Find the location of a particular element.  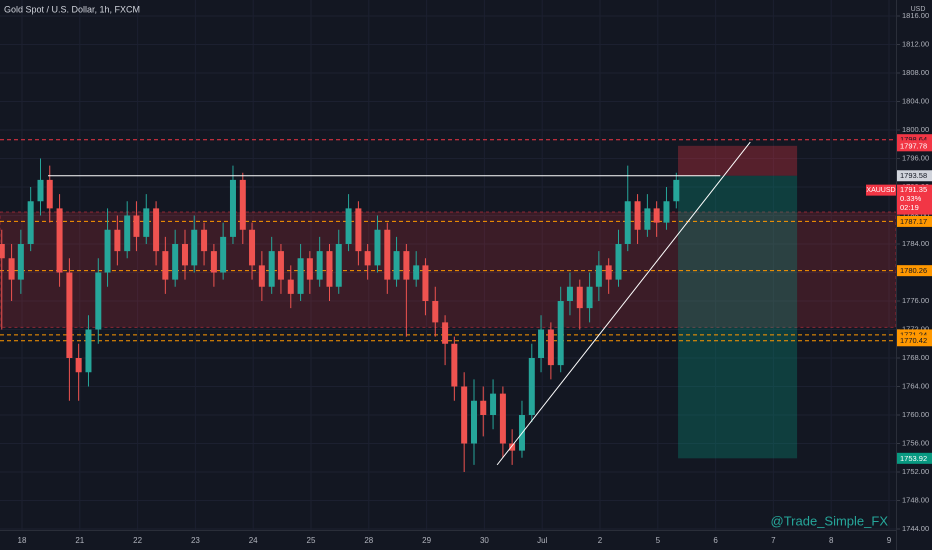

x-tick-label: 21 is located at coordinates (79, 540).